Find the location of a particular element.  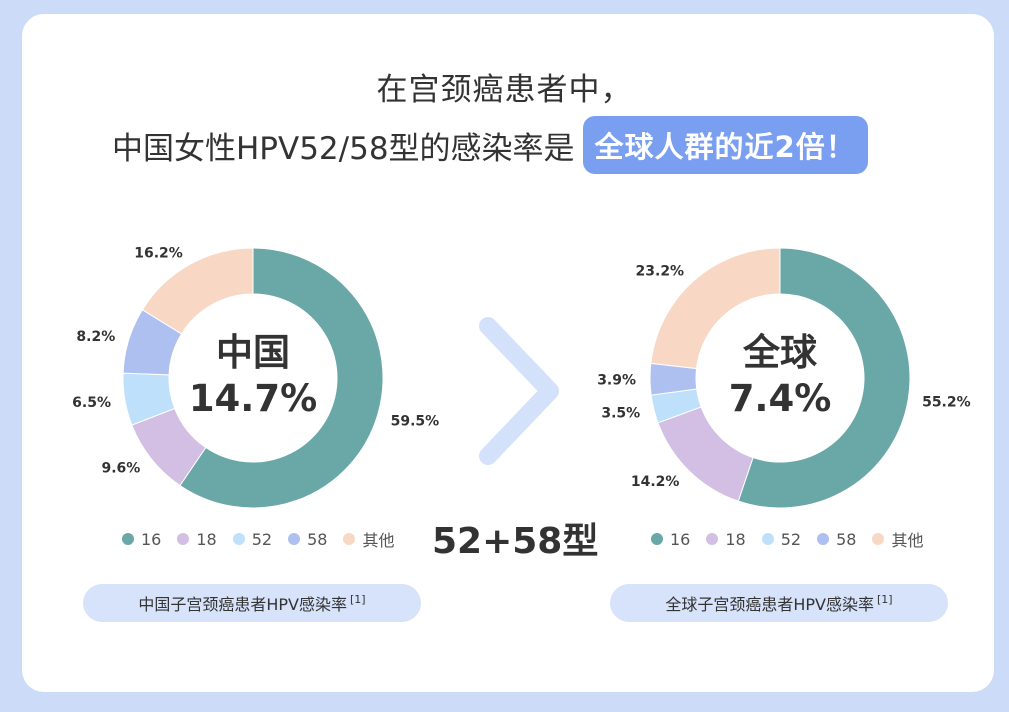

global-caption-ref: [1] is located at coordinates (885, 599).